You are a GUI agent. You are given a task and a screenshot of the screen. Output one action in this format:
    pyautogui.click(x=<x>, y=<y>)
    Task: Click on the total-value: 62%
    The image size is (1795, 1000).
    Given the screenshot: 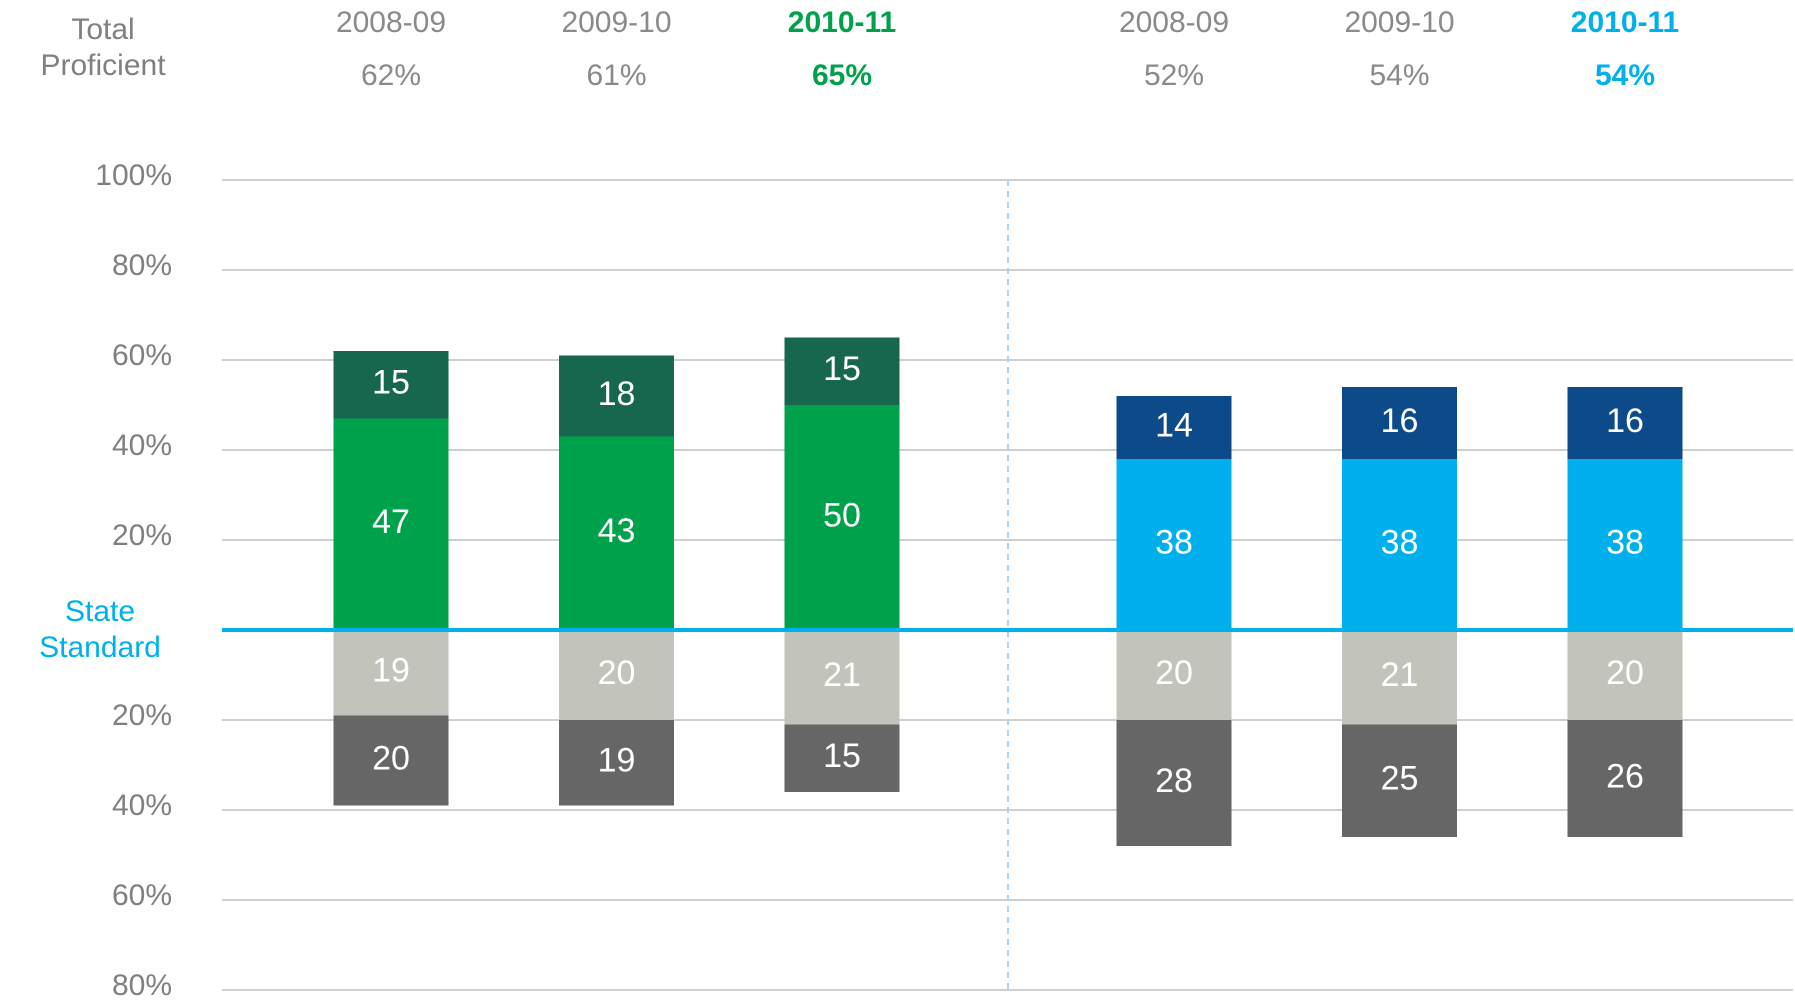 What is the action you would take?
    pyautogui.click(x=391, y=75)
    